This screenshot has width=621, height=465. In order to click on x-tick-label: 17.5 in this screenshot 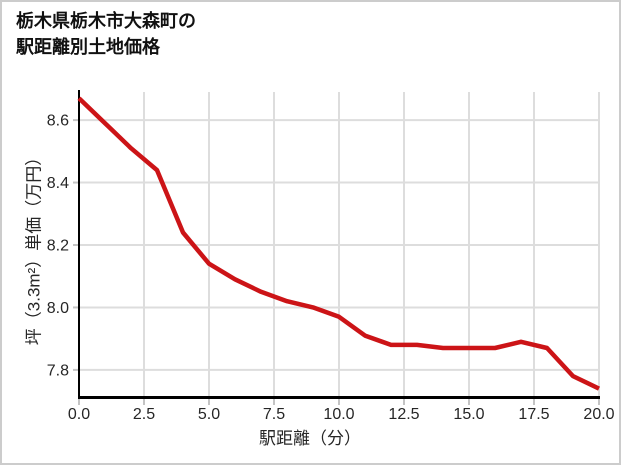, I will do `click(533, 414)`.